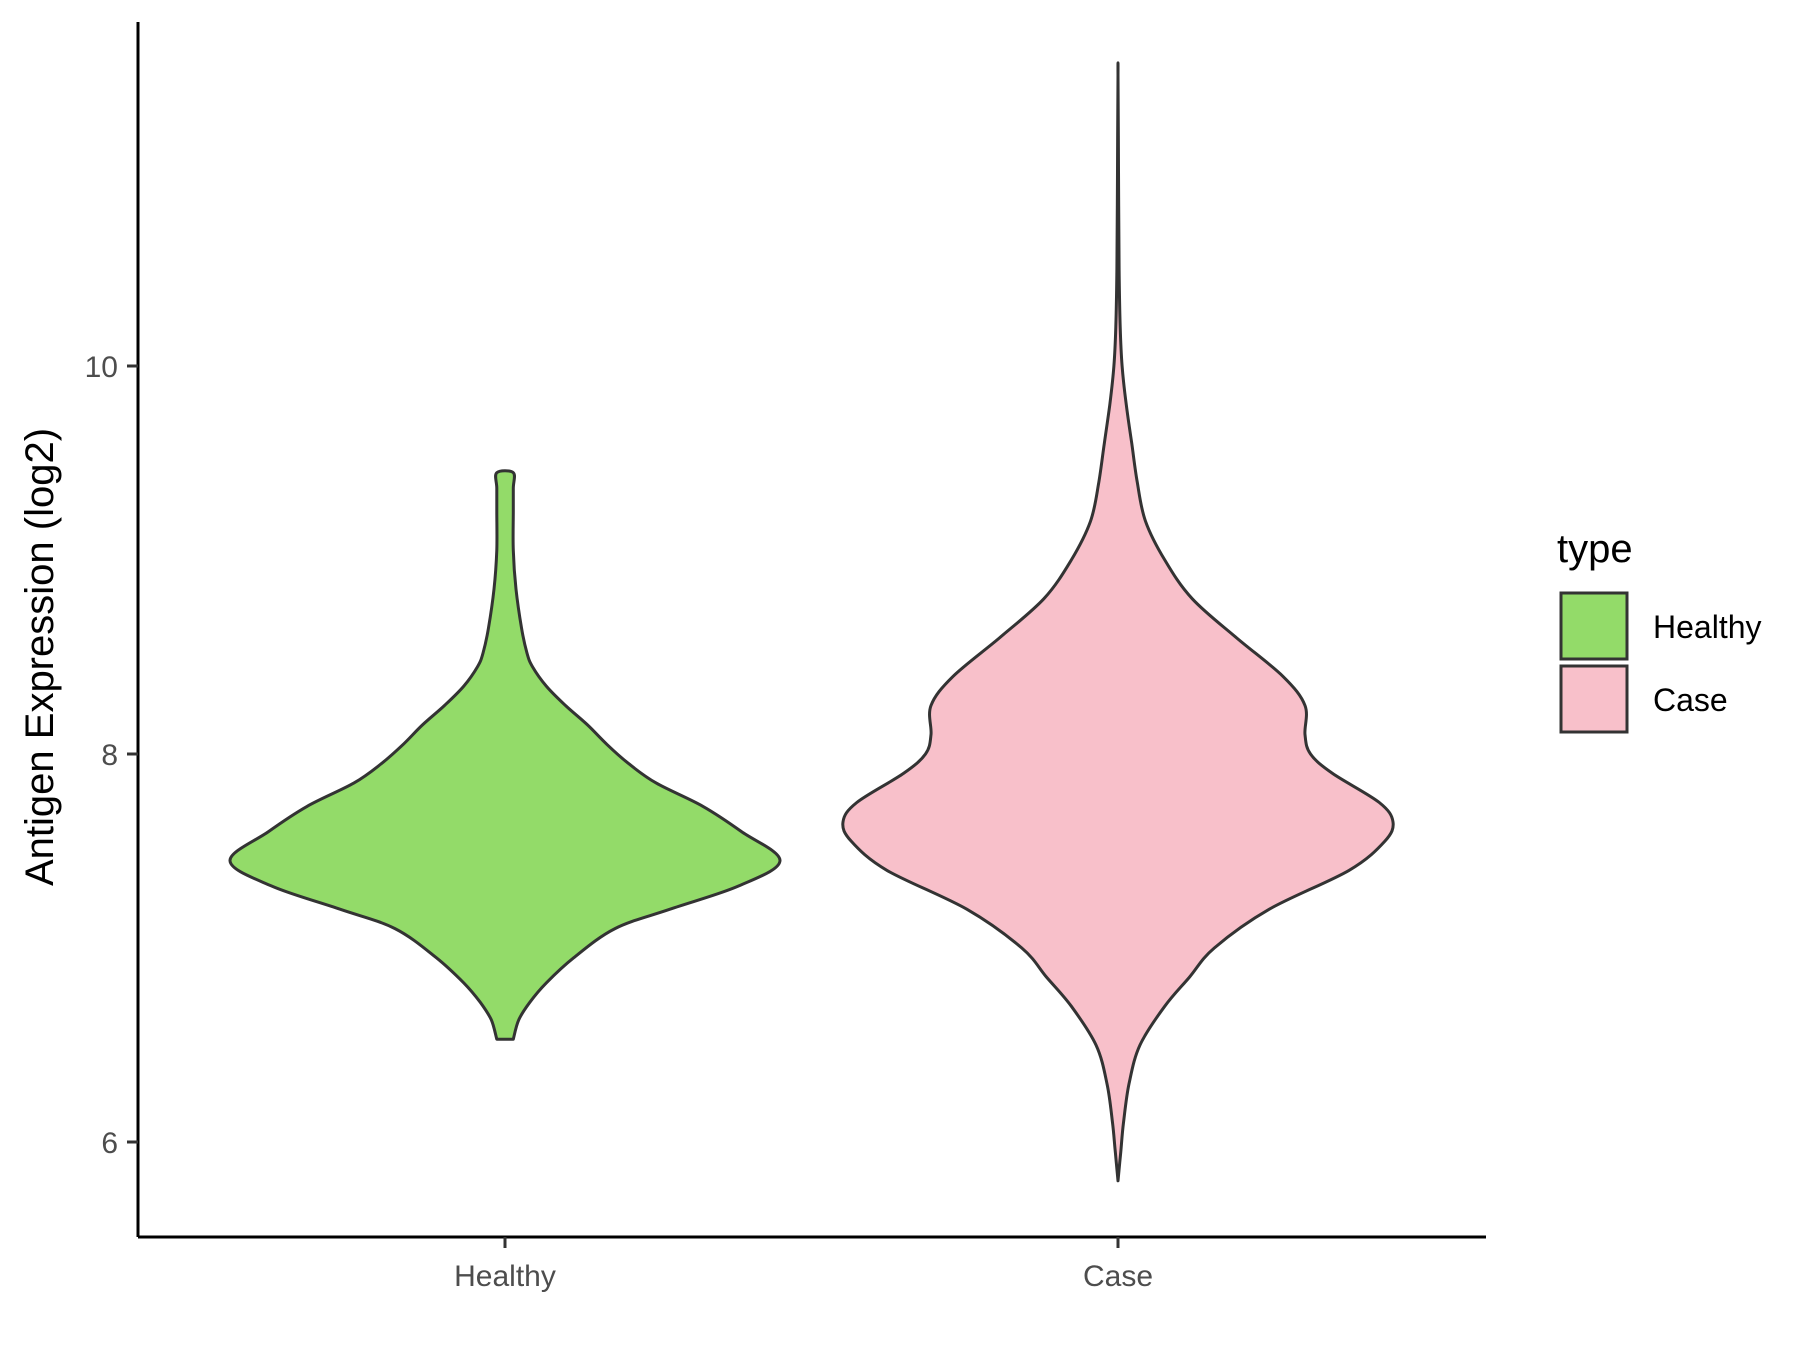  What do you see at coordinates (40, 657) in the screenshot?
I see `y-axis-title: Antigen Expression (log2)` at bounding box center [40, 657].